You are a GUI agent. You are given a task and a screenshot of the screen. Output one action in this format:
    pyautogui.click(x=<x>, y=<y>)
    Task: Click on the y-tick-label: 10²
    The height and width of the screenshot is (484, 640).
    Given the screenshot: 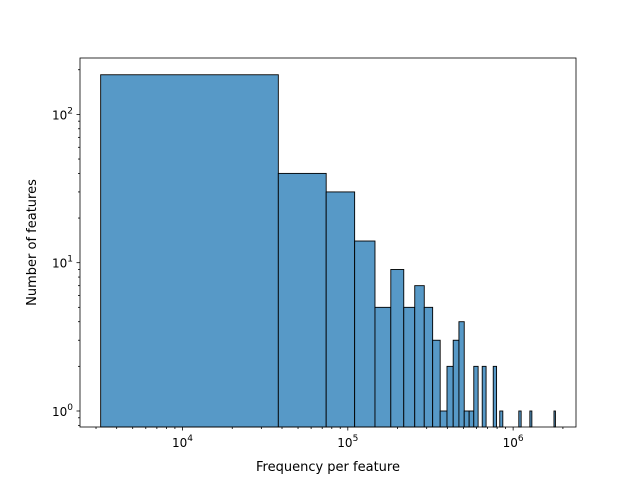 What is the action you would take?
    pyautogui.click(x=62, y=114)
    